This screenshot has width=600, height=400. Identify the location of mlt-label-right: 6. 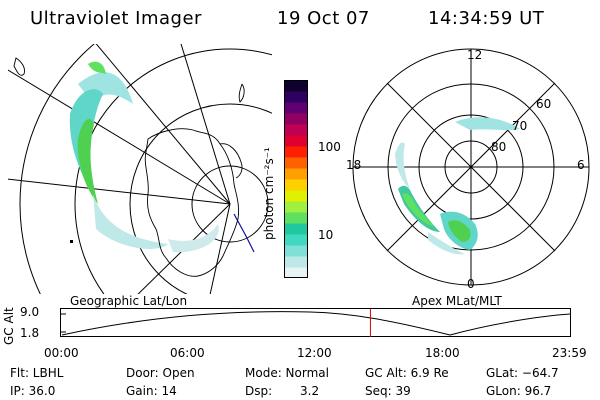
(581, 165).